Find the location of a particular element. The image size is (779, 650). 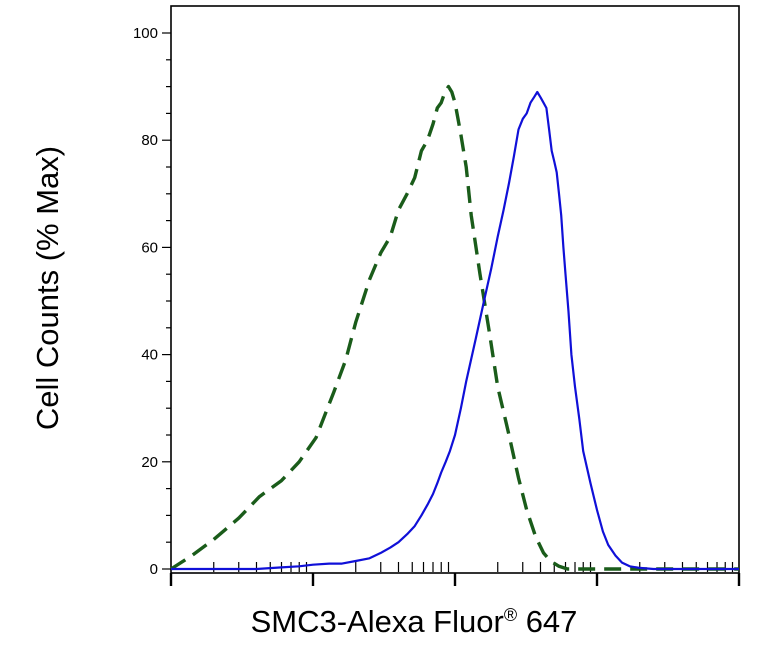

y-axis: 0 20 40 60 80 100 is located at coordinates (152, 301).